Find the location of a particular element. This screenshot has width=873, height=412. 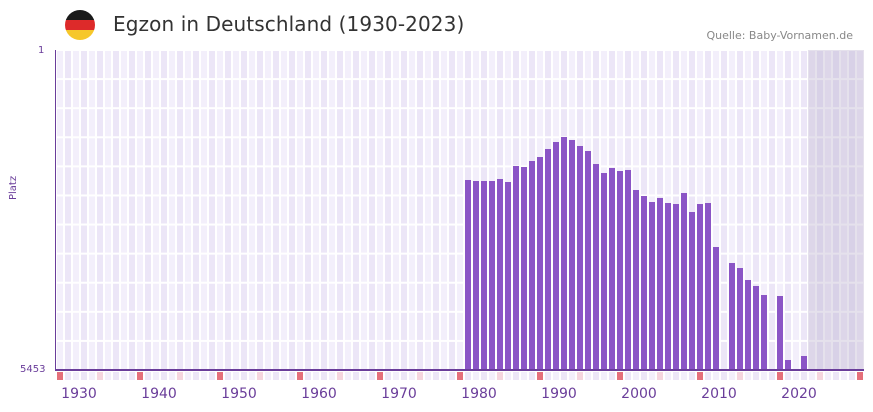

bar-2020 is located at coordinates (788, 365).